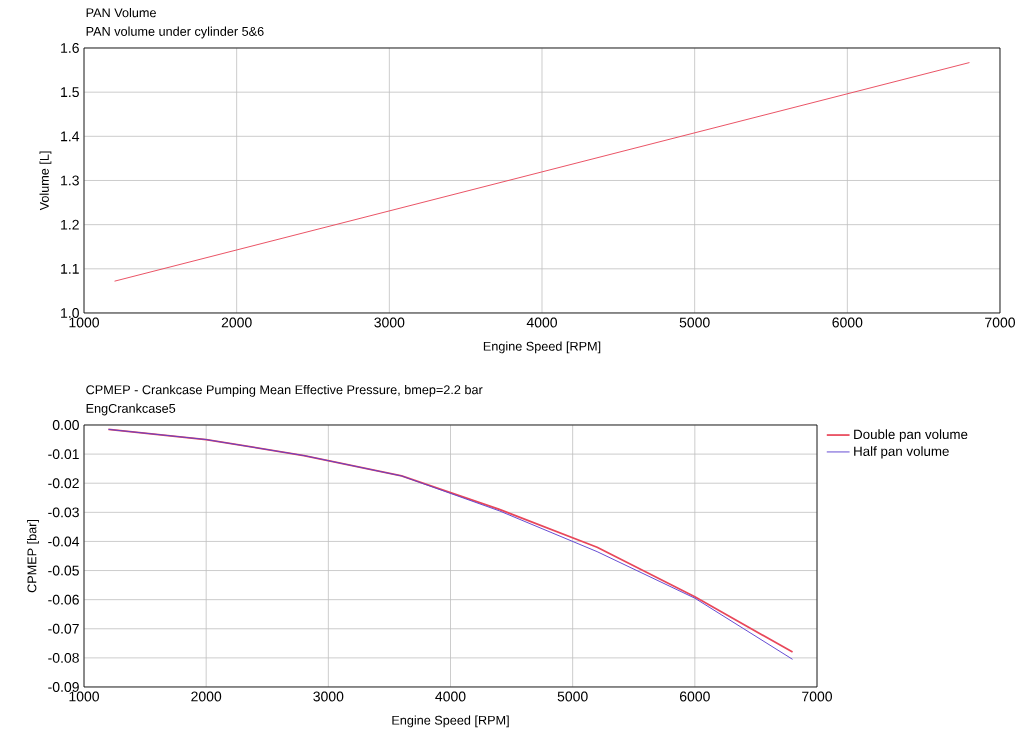 The image size is (1032, 748). What do you see at coordinates (70, 136) in the screenshot?
I see `y-tick-label: 1.4` at bounding box center [70, 136].